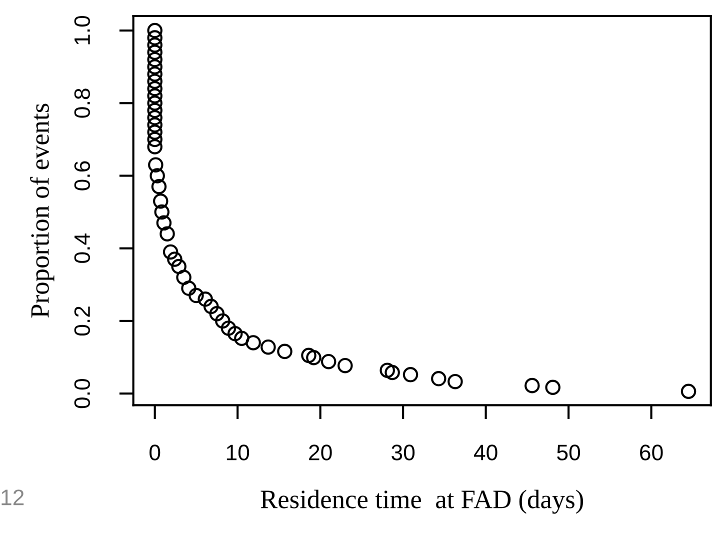 This screenshot has width=713, height=552. Describe the element at coordinates (82, 175) in the screenshot. I see `y-tick-label: 0.6` at that location.